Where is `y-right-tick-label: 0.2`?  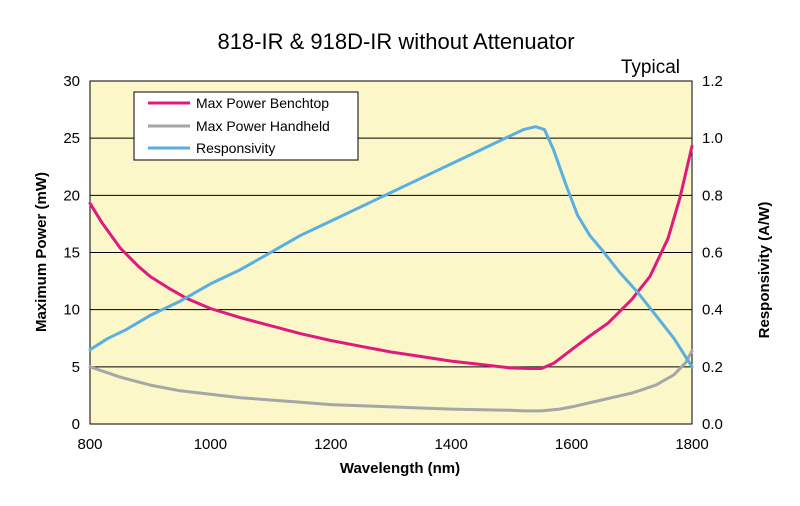 y-right-tick-label: 0.2 is located at coordinates (712, 367).